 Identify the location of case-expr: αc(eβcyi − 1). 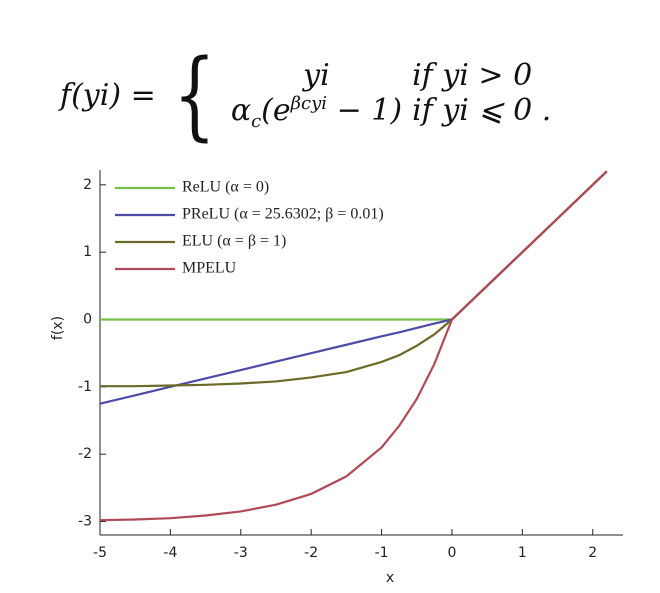
(316, 112).